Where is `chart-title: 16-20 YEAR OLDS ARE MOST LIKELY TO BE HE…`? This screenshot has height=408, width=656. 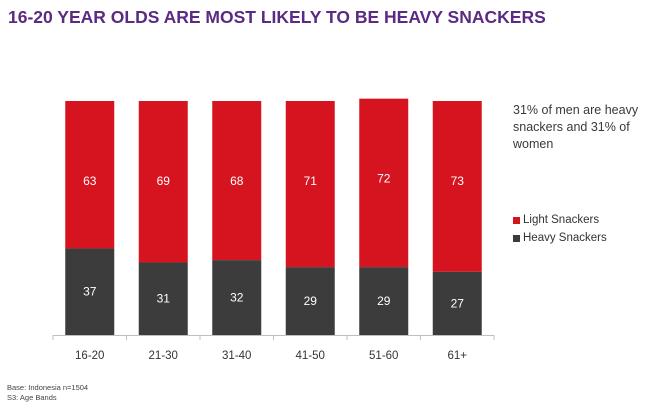
chart-title: 16-20 YEAR OLDS ARE MOST LIKELY TO BE HE… is located at coordinates (277, 17).